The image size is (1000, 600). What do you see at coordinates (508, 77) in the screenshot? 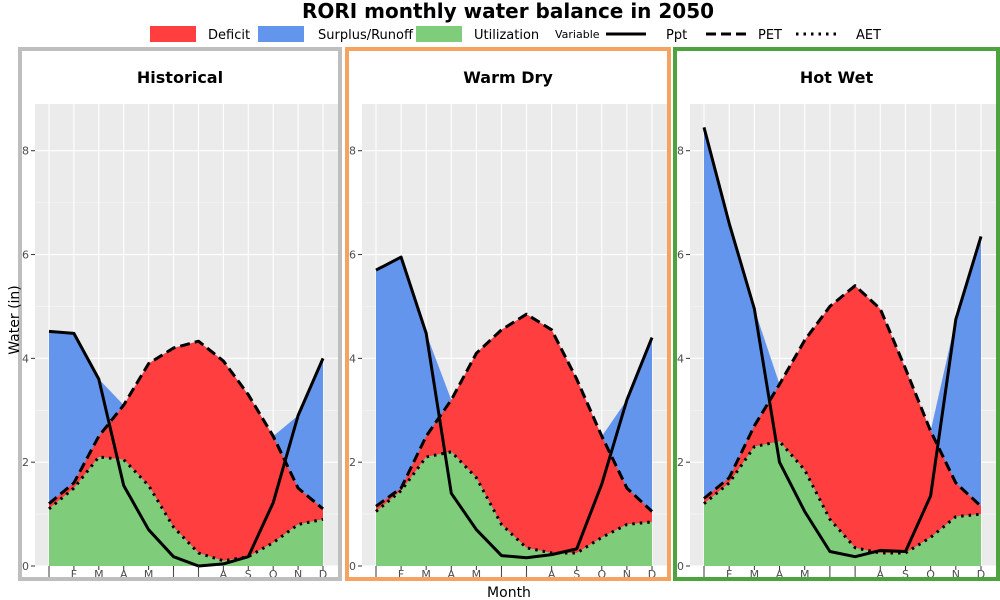
I see `panel-title: Warm Dry` at bounding box center [508, 77].